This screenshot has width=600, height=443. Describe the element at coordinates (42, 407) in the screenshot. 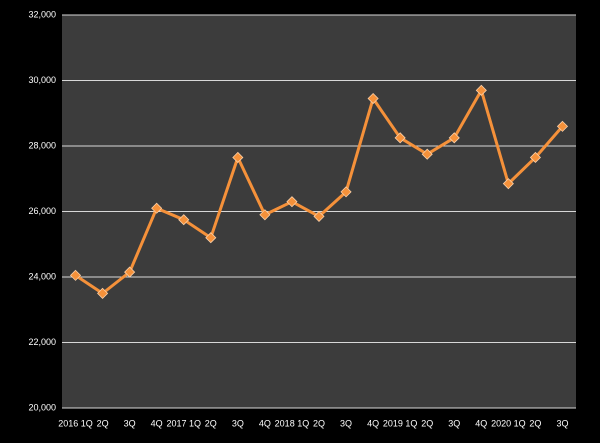

I see `y-tick-label: 20,000` at that location.